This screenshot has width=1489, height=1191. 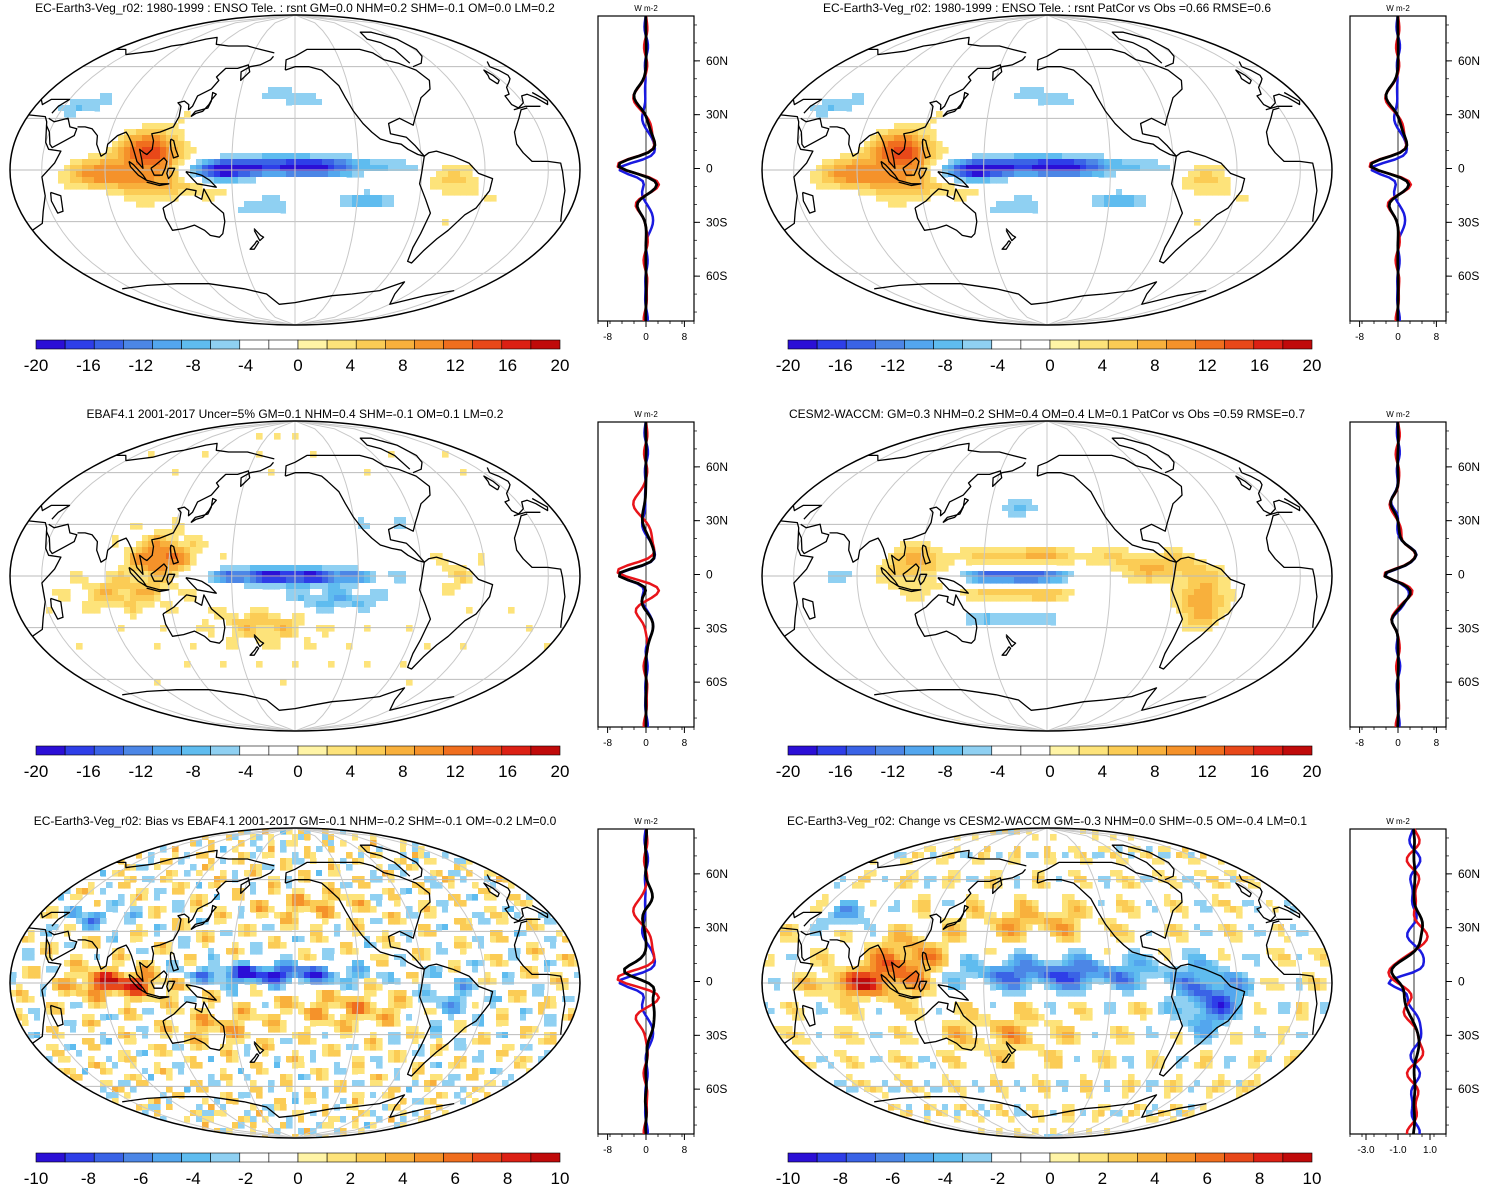 I want to click on colorbar-tick-label: 6, so click(x=454, y=1177).